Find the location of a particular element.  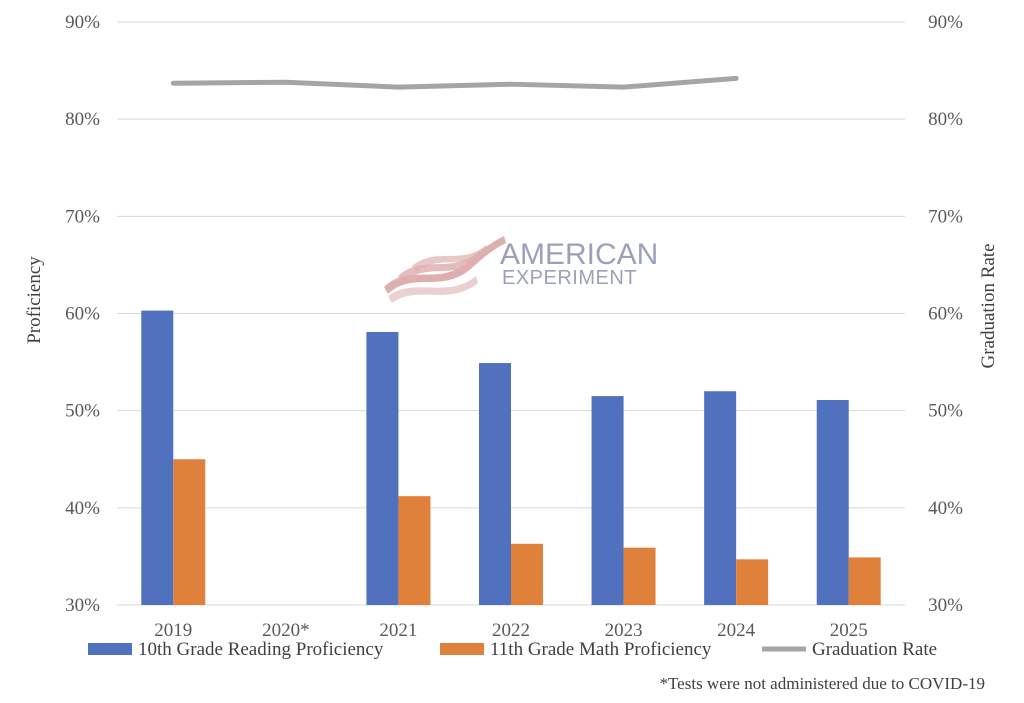

x-tick-label: 2020* is located at coordinates (286, 630).